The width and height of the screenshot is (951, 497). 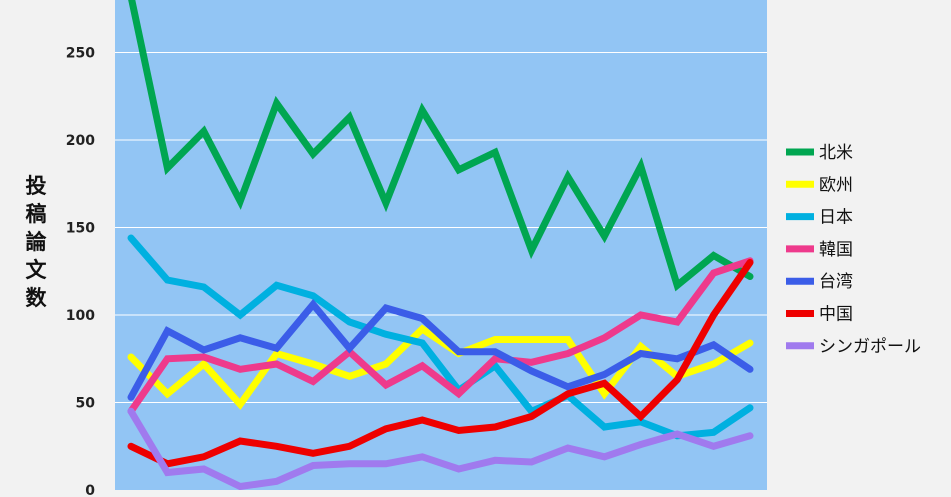 I want to click on y-tick-label: 100, so click(x=80, y=316).